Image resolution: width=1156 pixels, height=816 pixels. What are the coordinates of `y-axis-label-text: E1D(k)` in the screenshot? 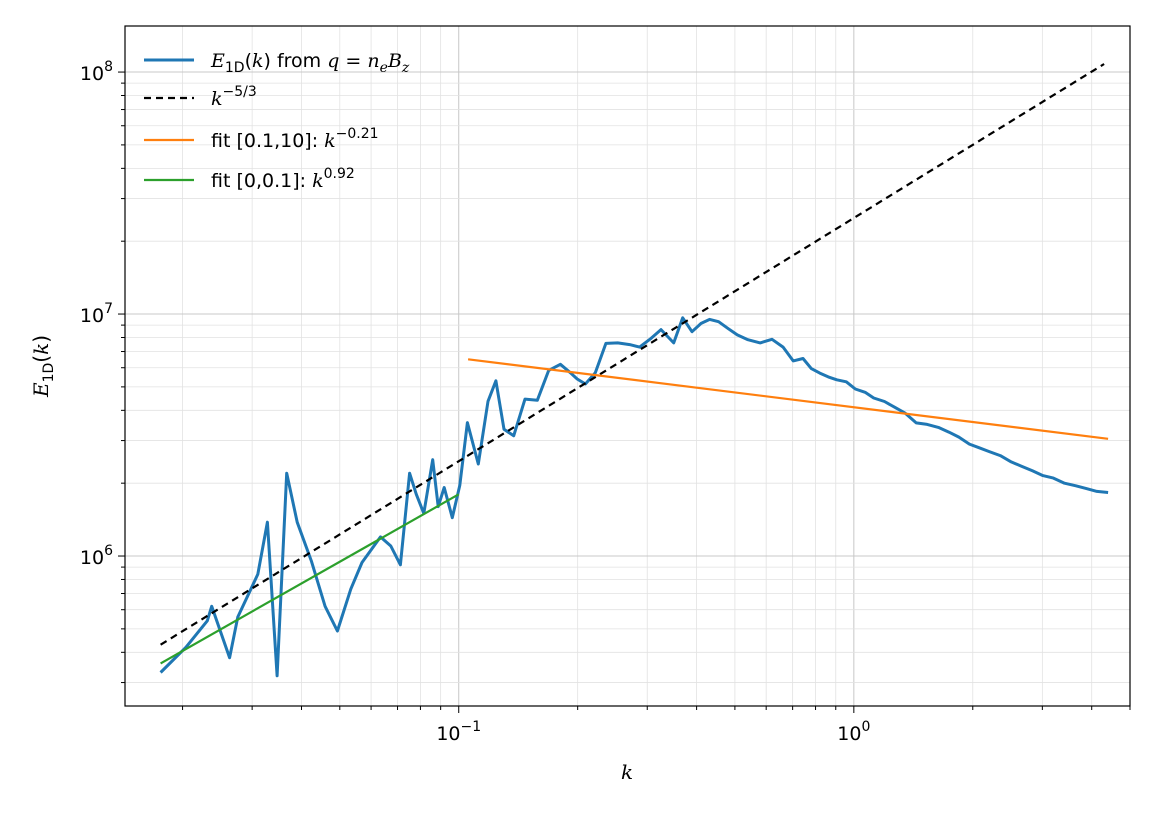 It's located at (43, 366).